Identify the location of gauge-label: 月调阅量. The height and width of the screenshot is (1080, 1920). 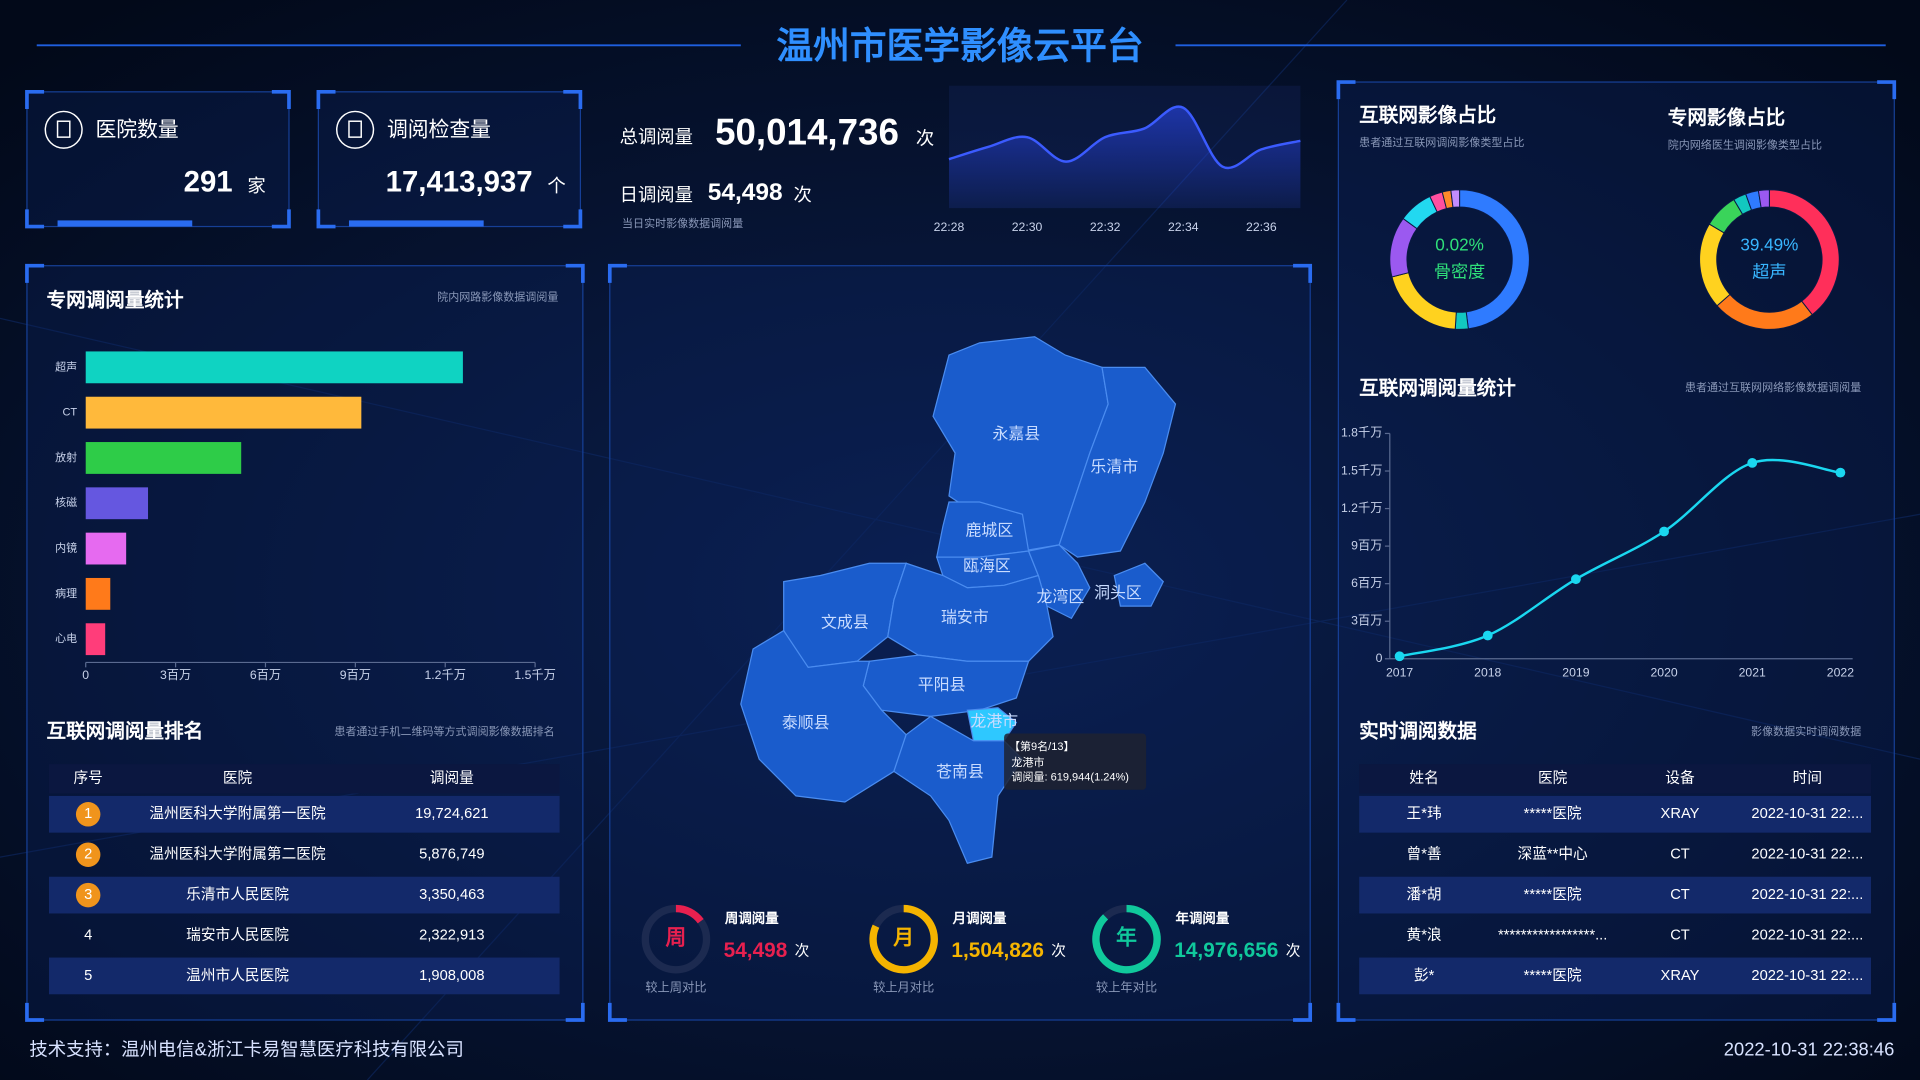
(979, 918).